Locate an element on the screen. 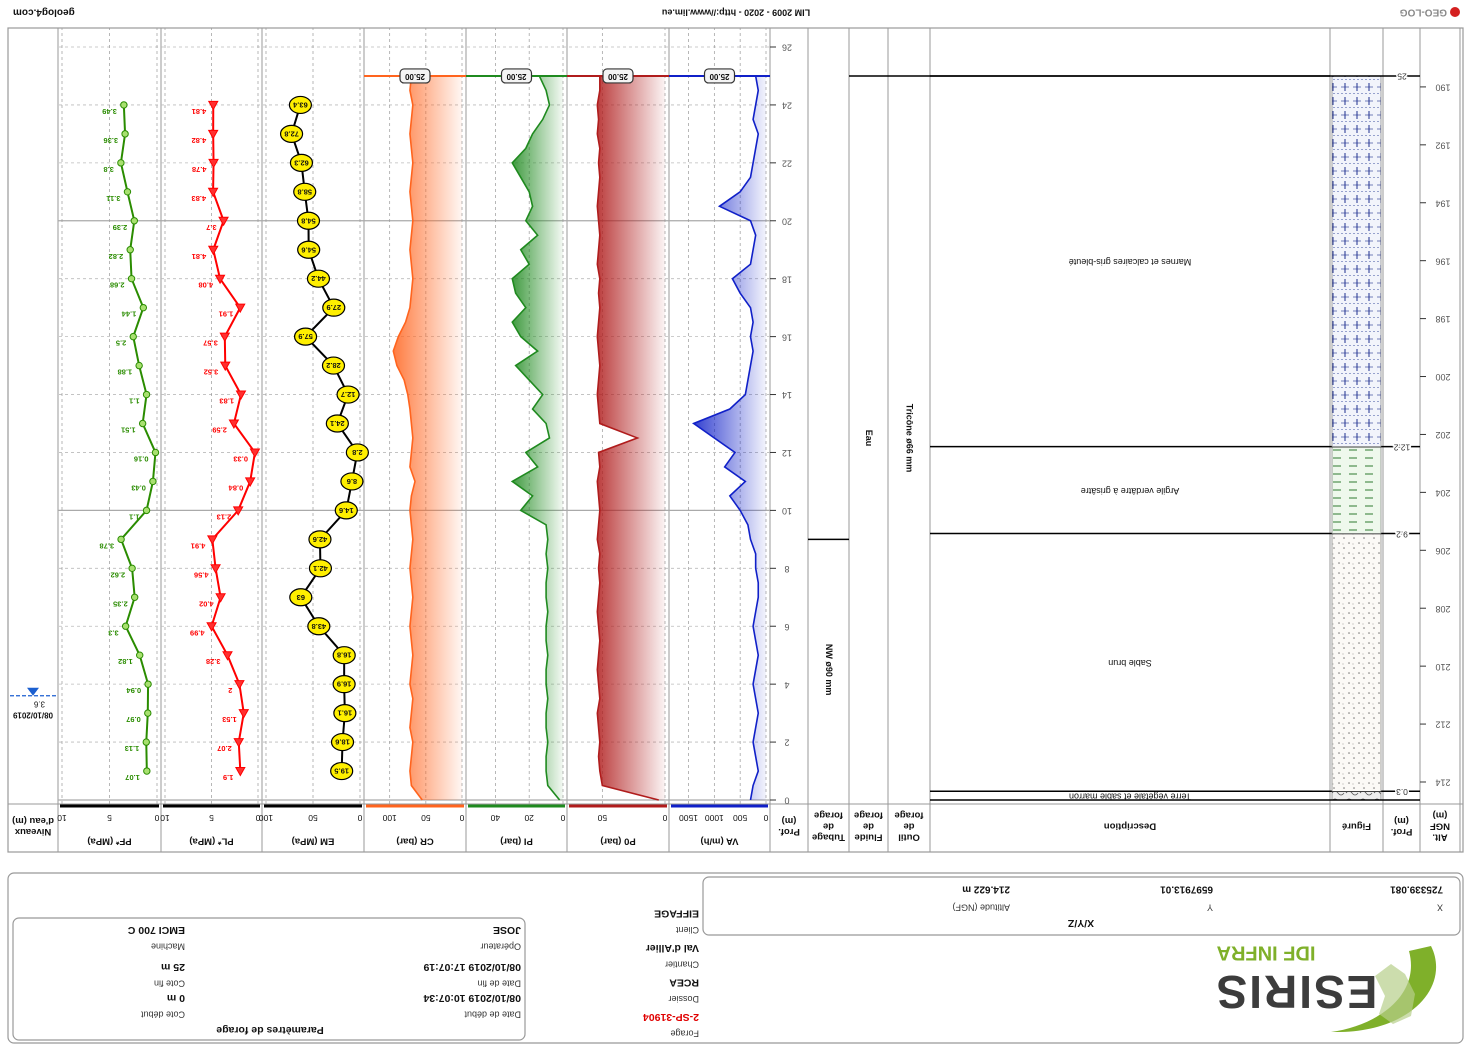 This screenshot has width=1471, height=1046. field-label: Client is located at coordinates (687, 930).